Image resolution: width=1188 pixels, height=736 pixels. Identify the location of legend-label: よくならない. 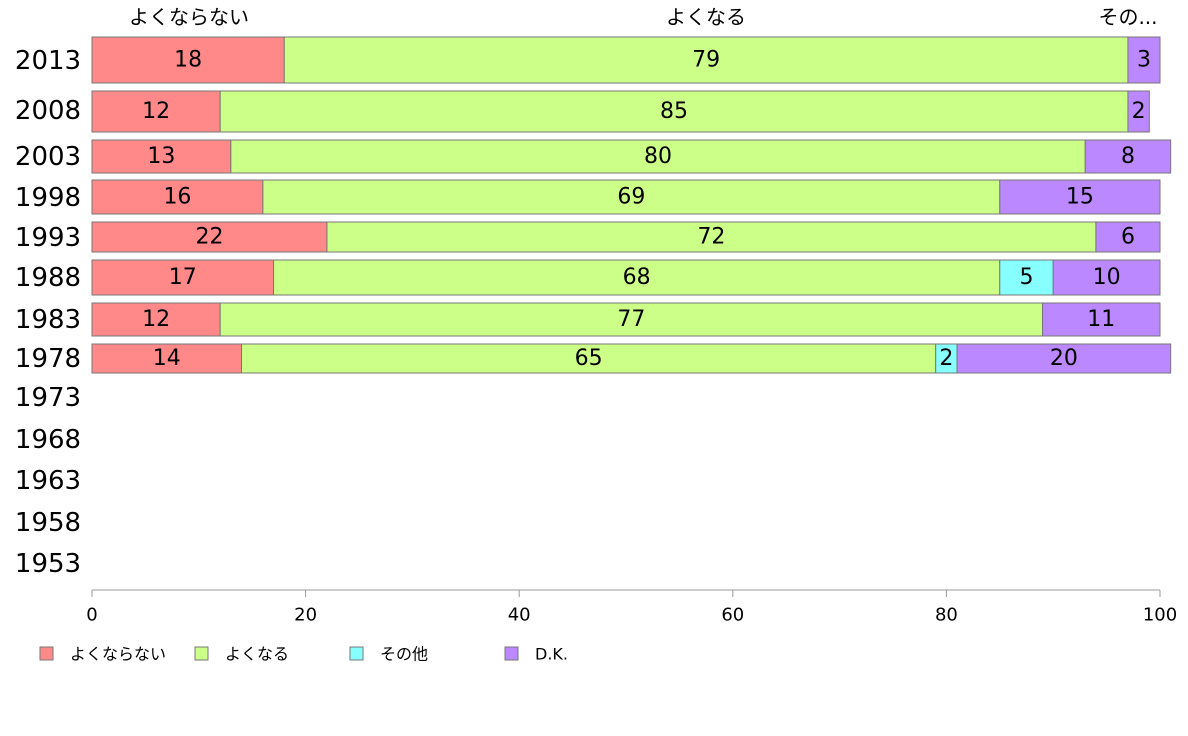
(118, 654).